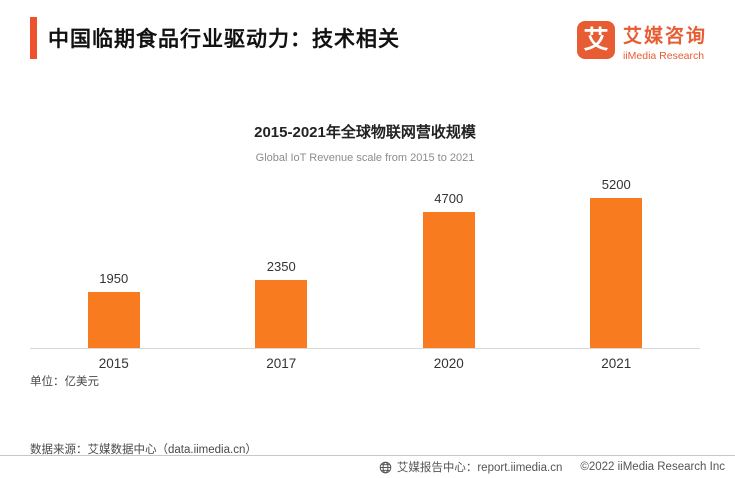  What do you see at coordinates (449, 198) in the screenshot?
I see `bar-value-label: 4700` at bounding box center [449, 198].